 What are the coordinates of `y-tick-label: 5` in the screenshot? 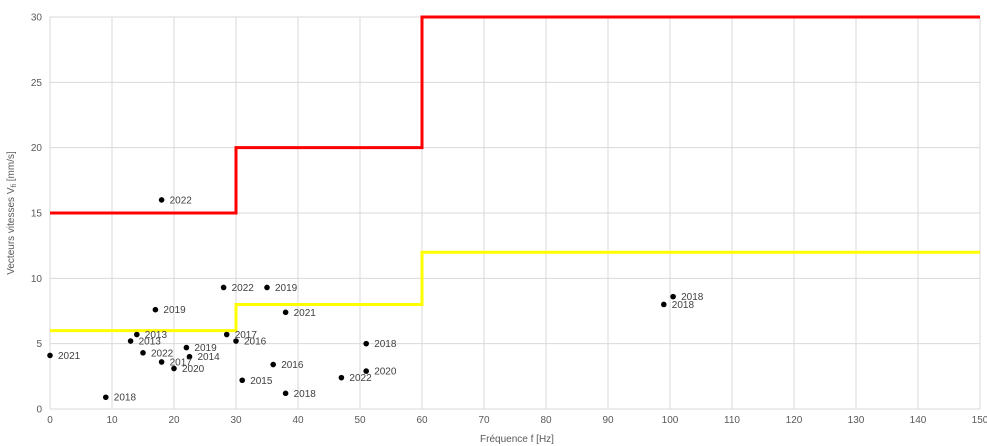 It's located at (39, 344).